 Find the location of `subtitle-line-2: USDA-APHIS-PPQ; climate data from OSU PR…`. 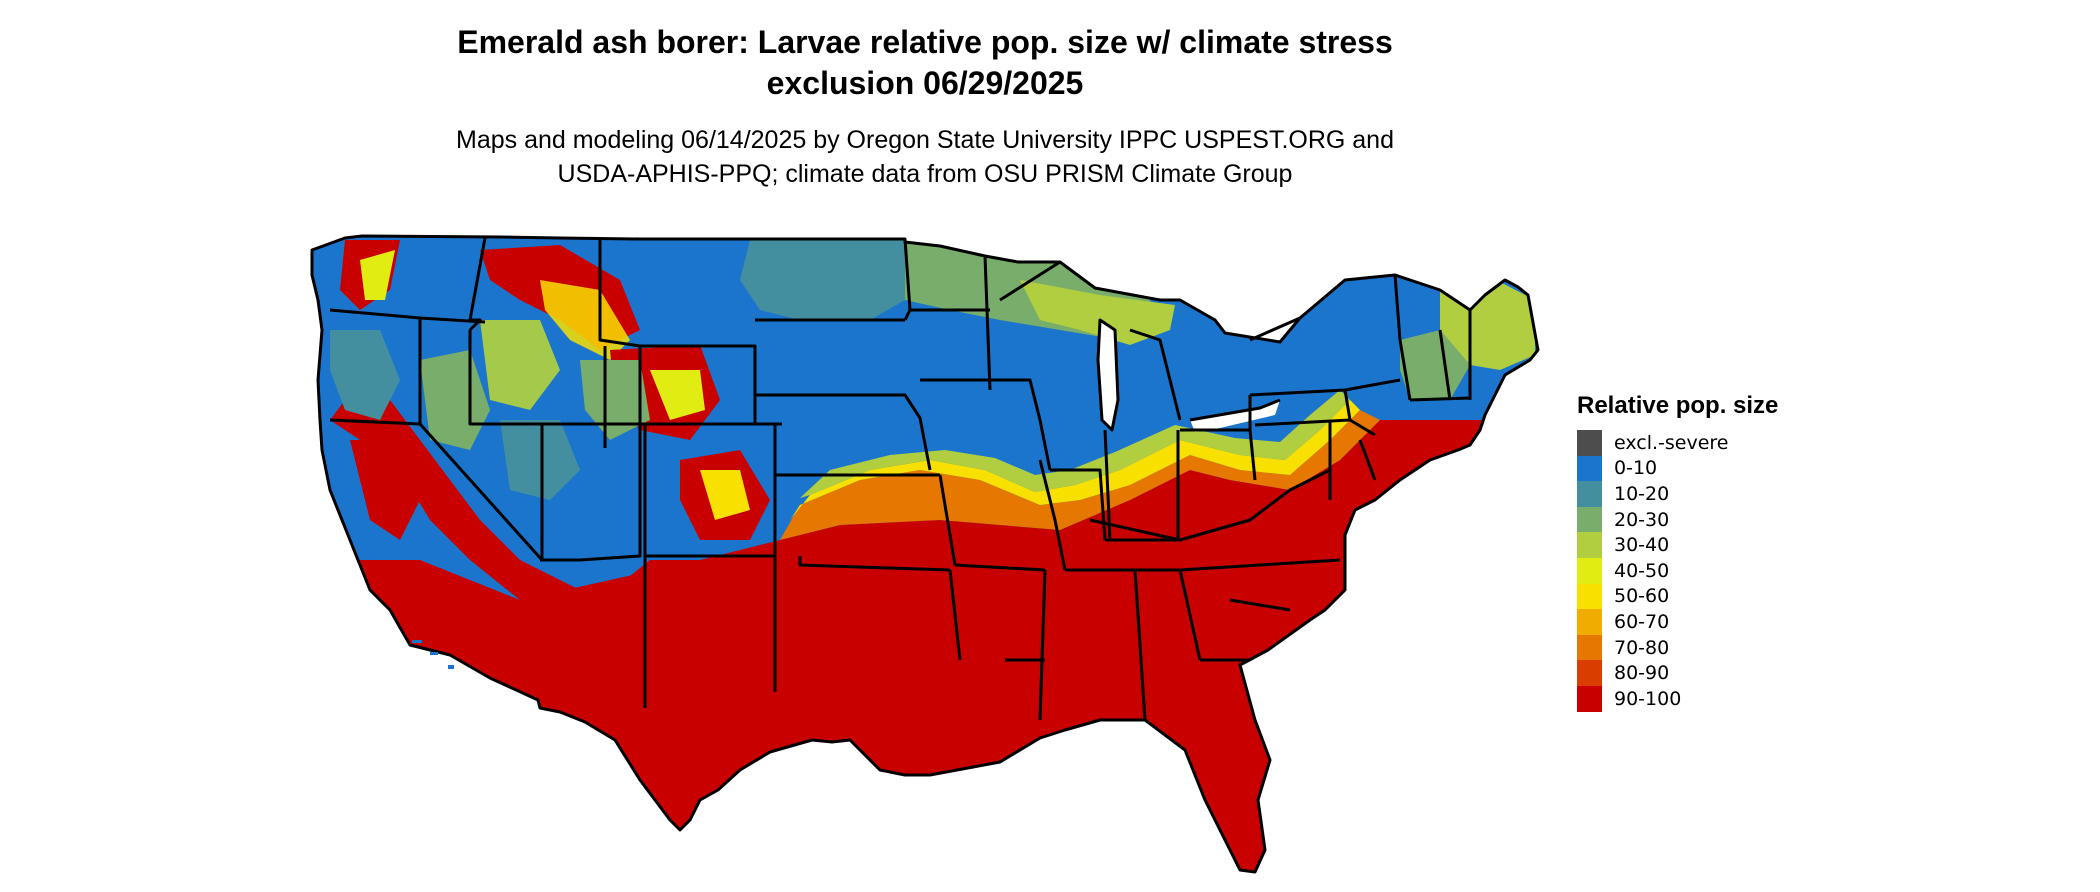

subtitle-line-2: USDA-APHIS-PPQ; climate data from OSU PR… is located at coordinates (925, 174).